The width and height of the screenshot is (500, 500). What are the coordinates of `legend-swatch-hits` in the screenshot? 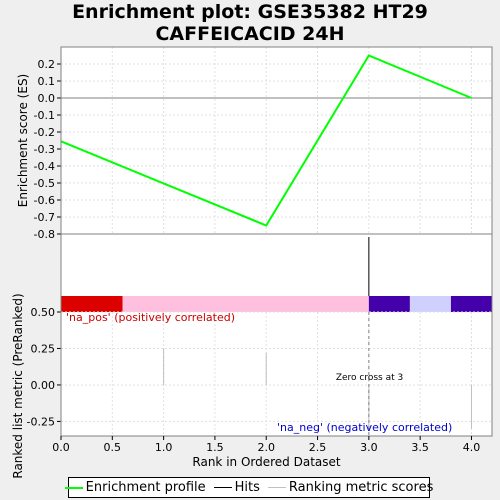 It's located at (222, 487).